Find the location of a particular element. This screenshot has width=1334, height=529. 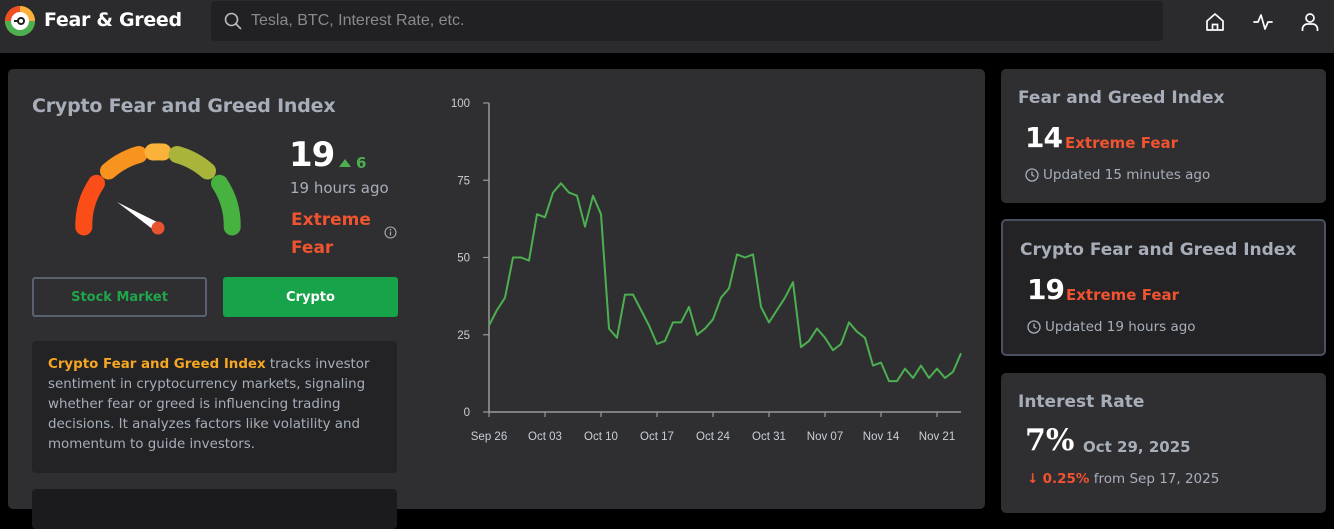

x-tick-label: Oct 10 is located at coordinates (601, 437).